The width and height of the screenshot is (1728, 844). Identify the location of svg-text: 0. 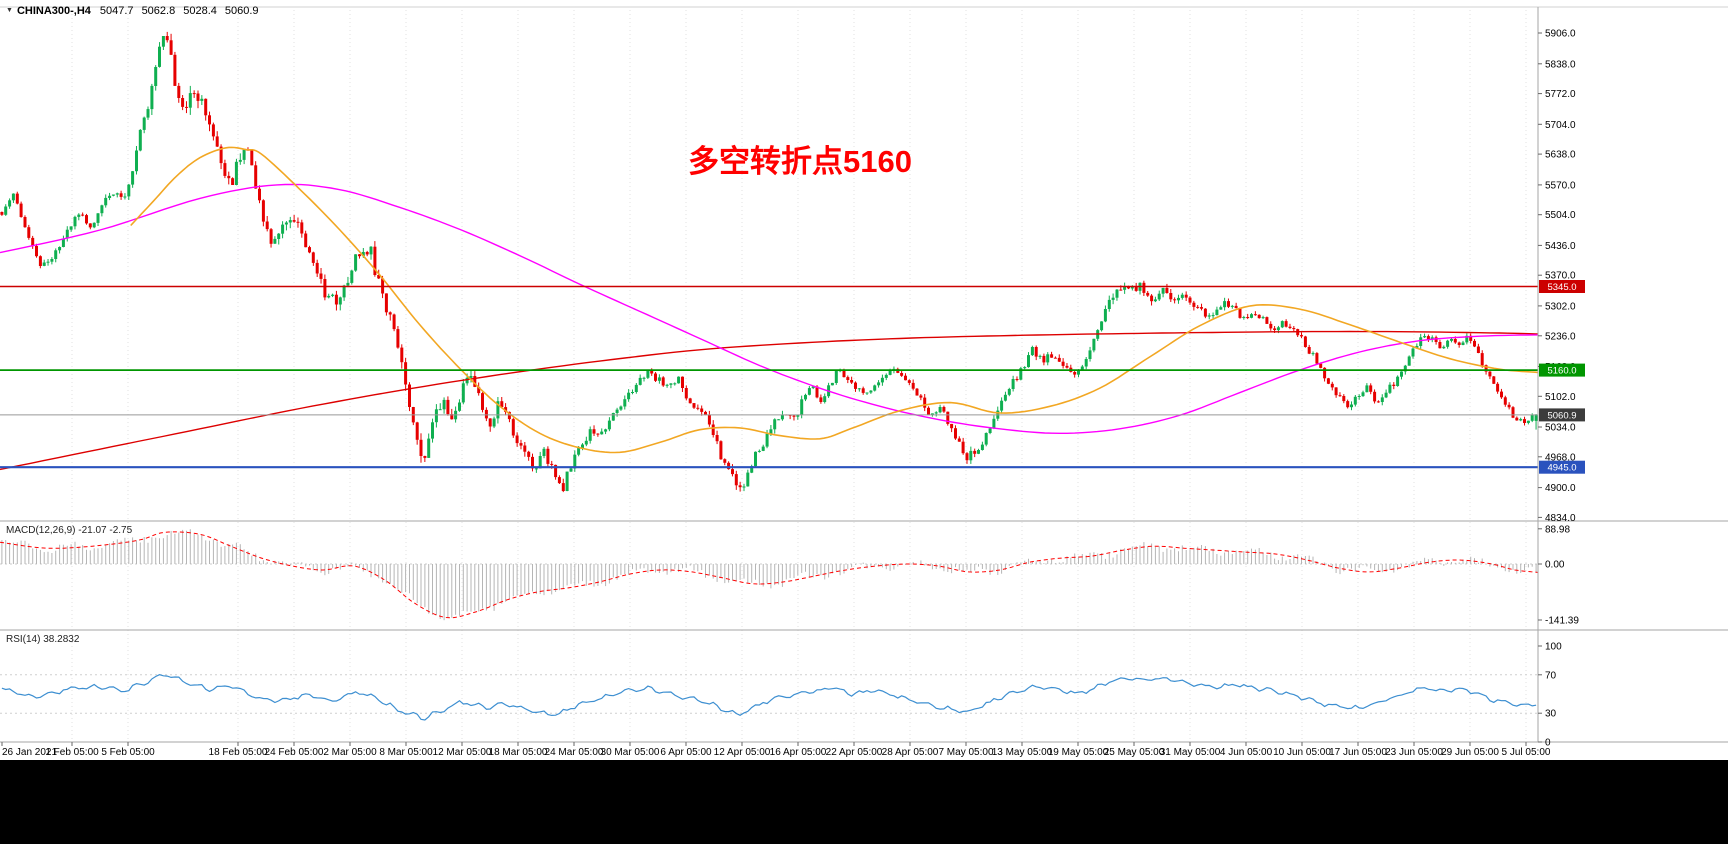
(1548, 743).